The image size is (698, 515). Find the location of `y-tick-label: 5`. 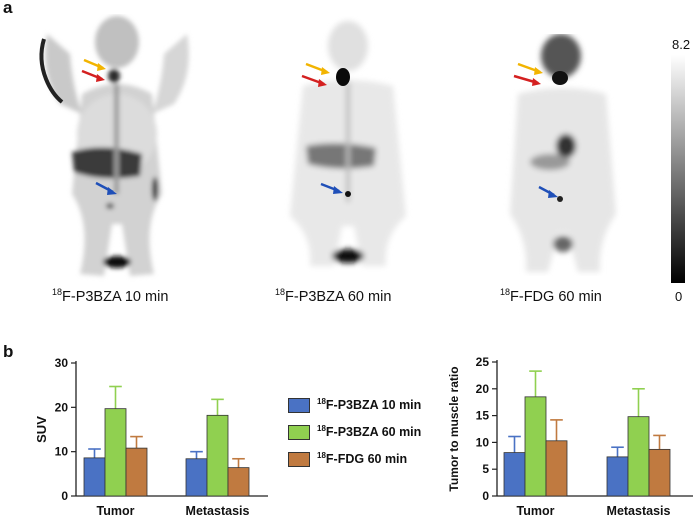

y-tick-label: 5 is located at coordinates (485, 469).